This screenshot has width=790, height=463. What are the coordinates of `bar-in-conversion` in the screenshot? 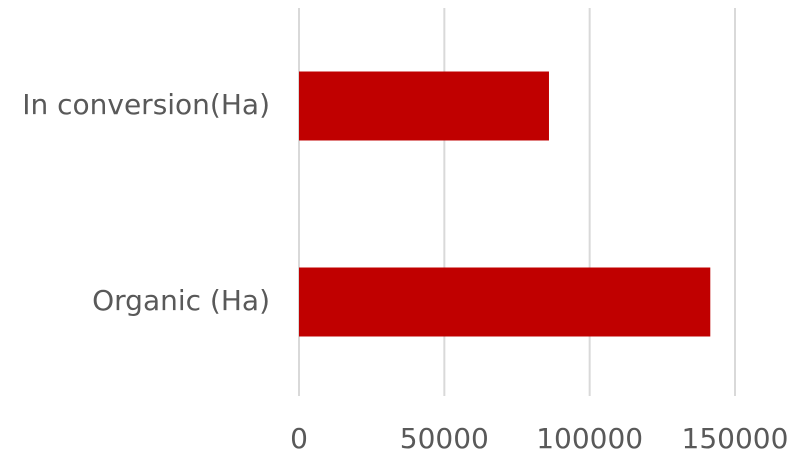 It's located at (424, 106).